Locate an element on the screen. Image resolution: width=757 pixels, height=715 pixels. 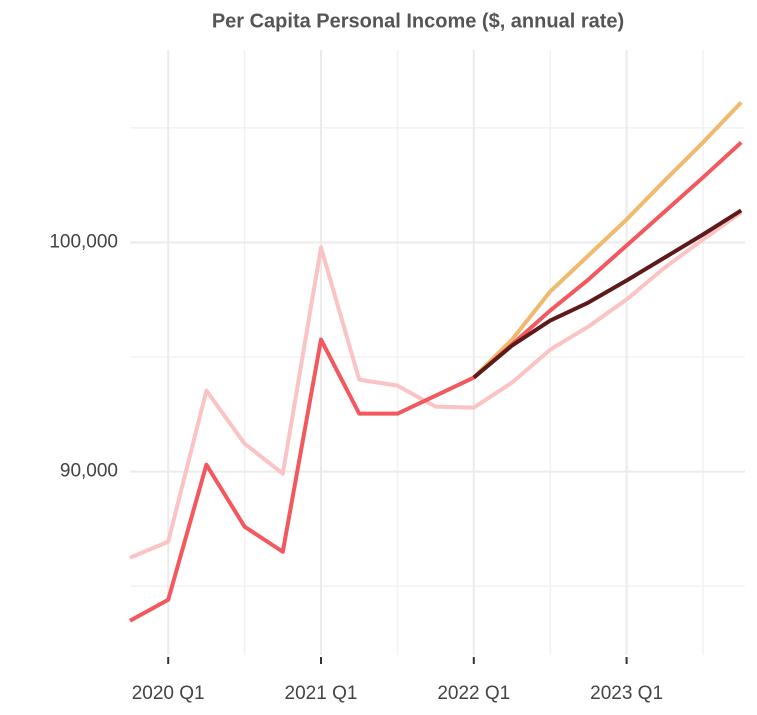
y-tick-label: 100,000 is located at coordinates (83, 242).